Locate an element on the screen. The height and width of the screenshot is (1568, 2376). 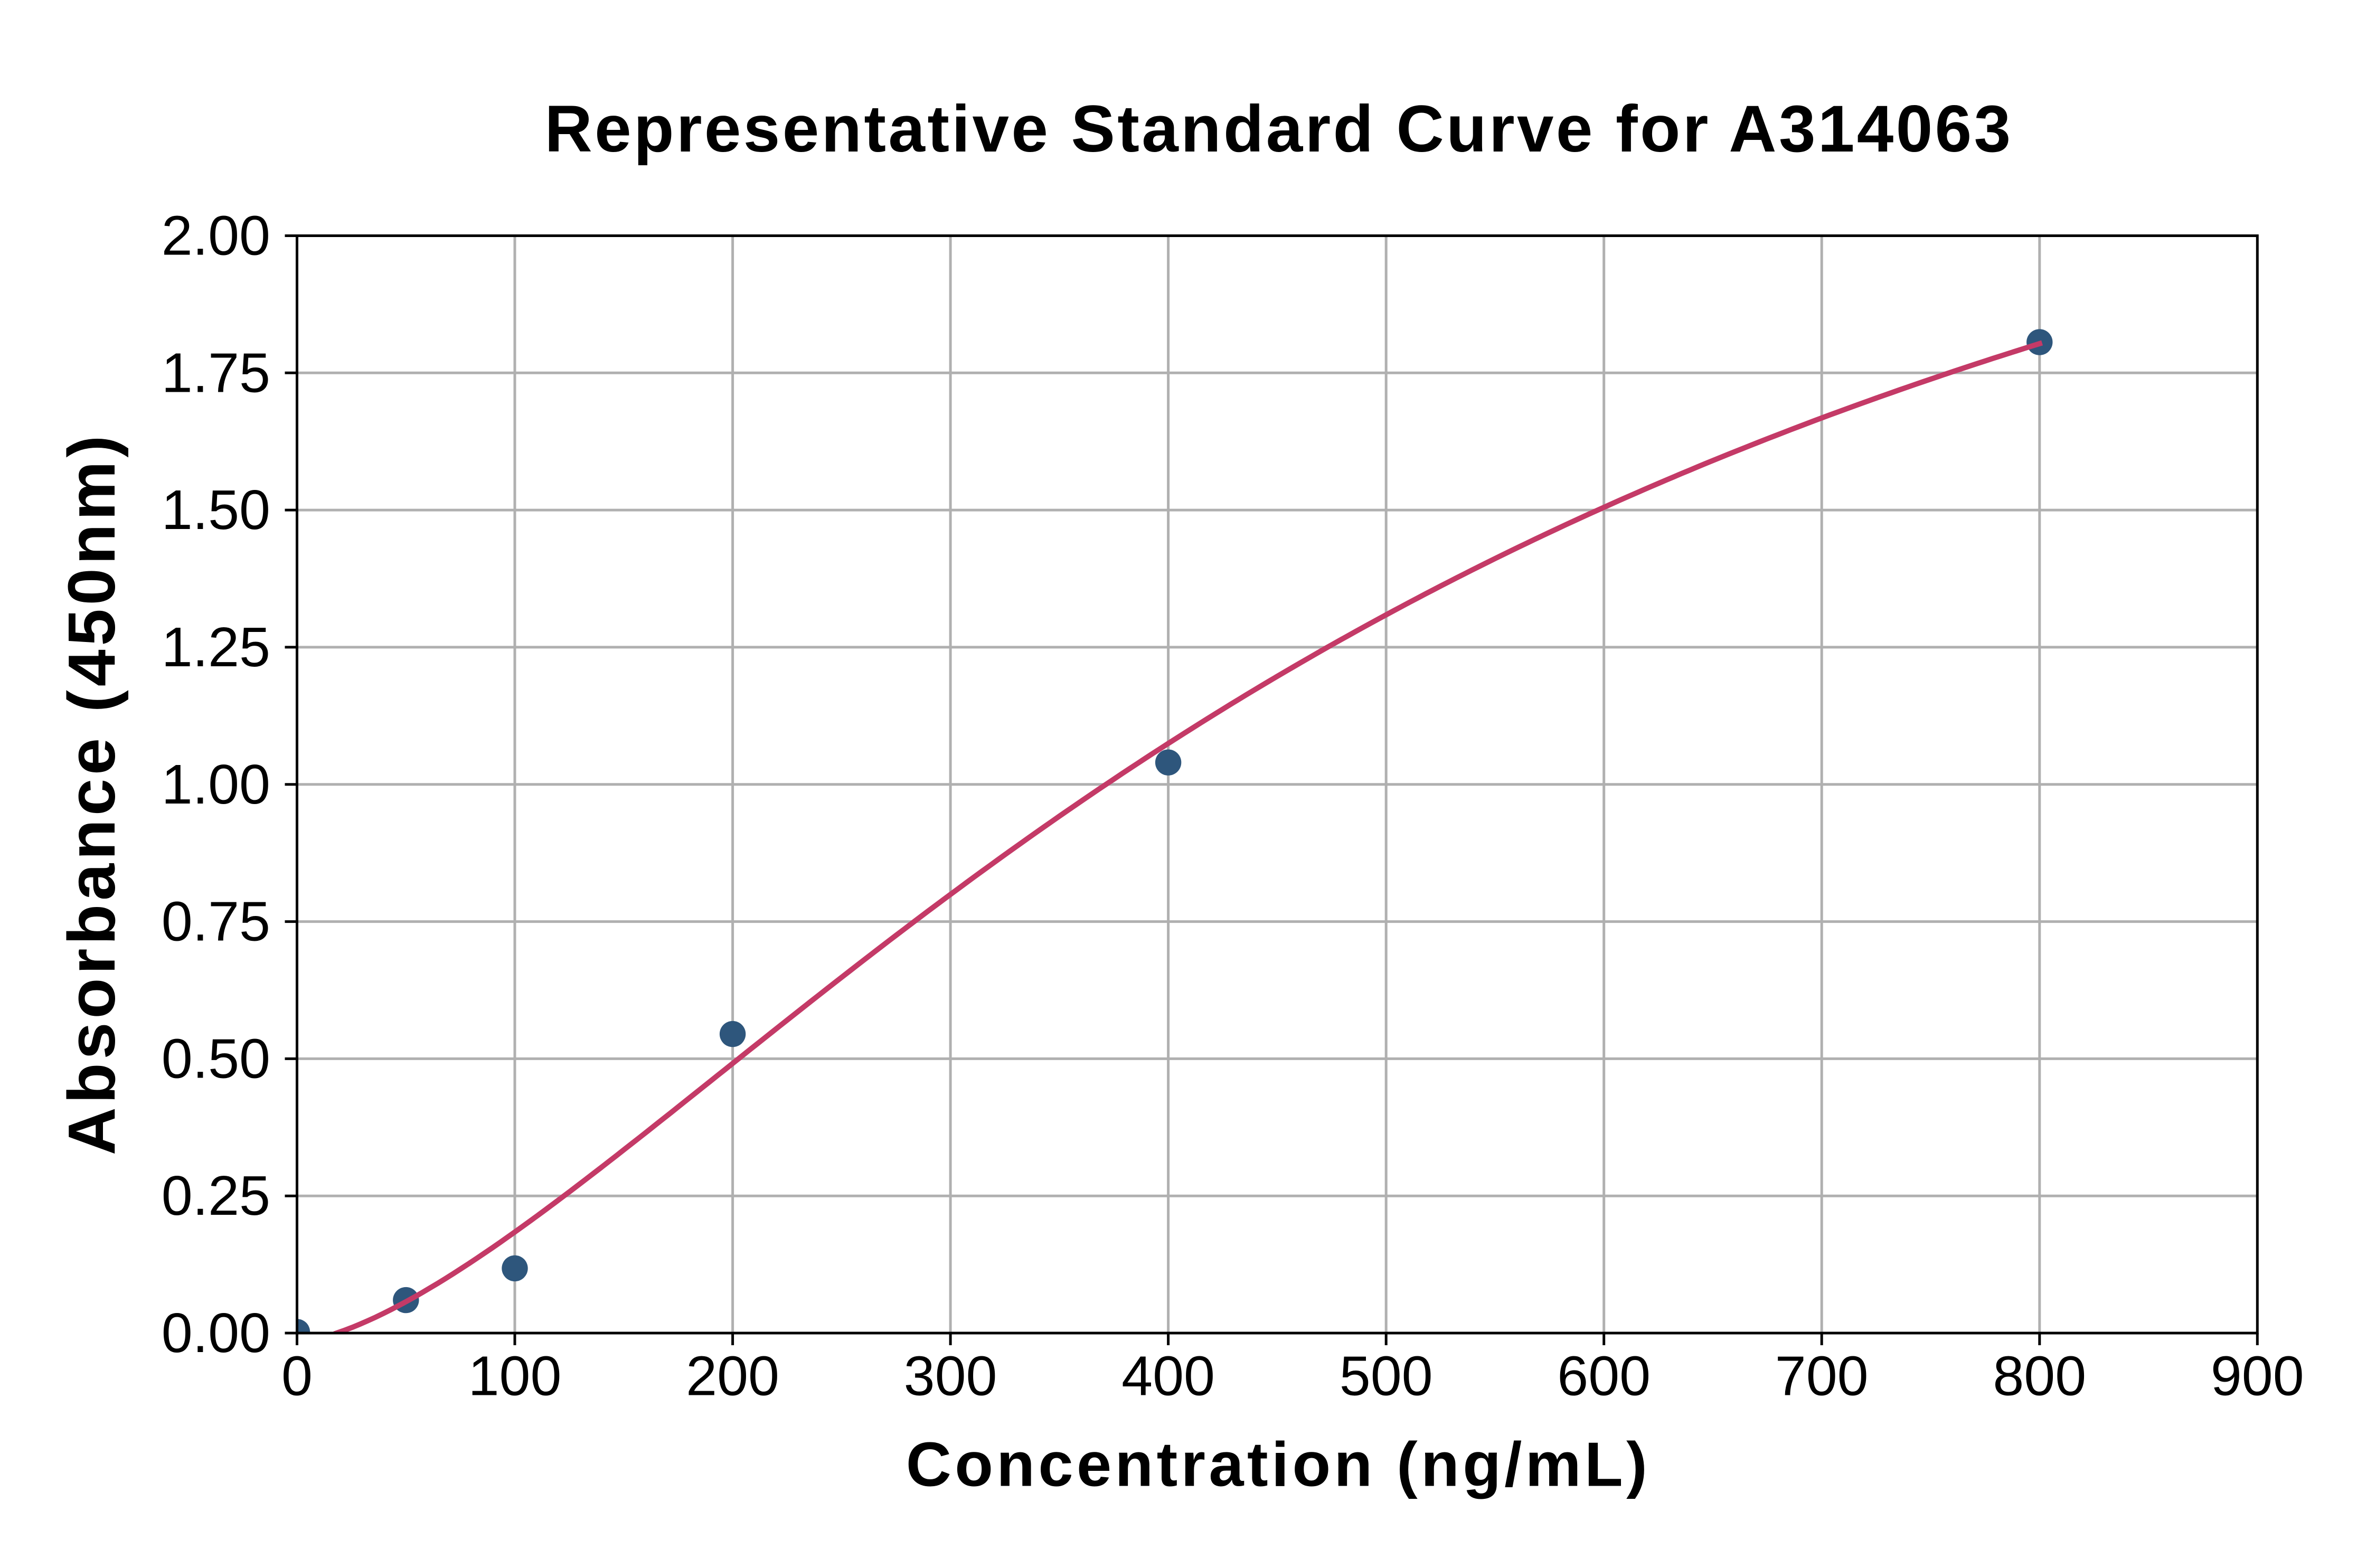
svg-text: 200 is located at coordinates (733, 1376).